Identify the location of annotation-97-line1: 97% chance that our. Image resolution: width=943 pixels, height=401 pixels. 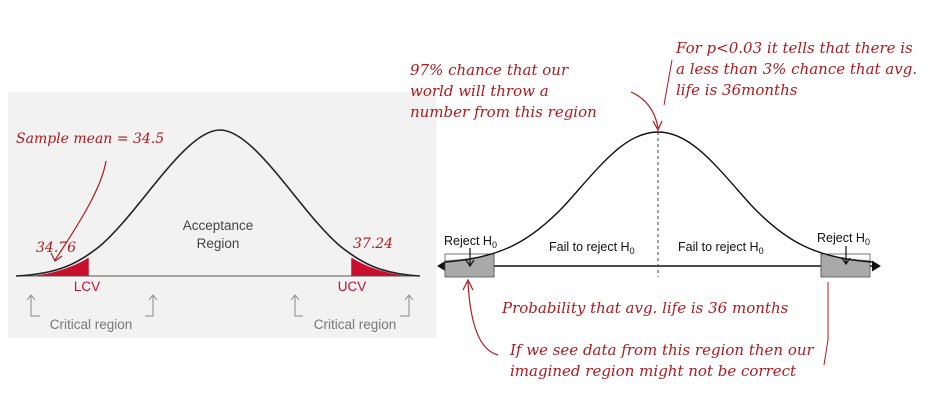
(489, 70).